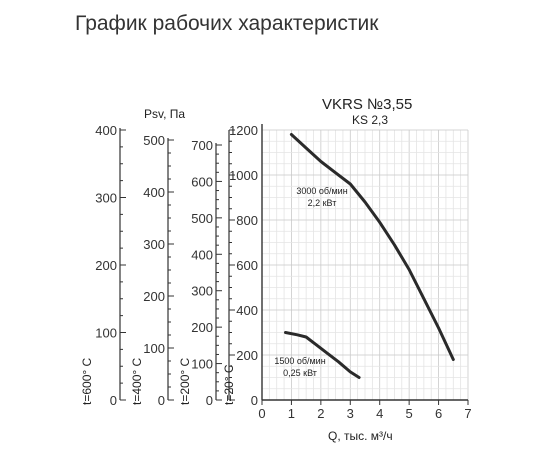  I want to click on temperature-label: t=600° C, so click(87, 381).